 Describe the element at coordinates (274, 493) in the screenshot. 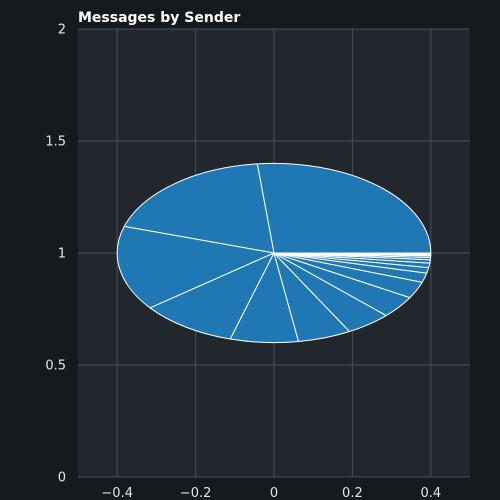

I see `x-tick-label: 0` at that location.